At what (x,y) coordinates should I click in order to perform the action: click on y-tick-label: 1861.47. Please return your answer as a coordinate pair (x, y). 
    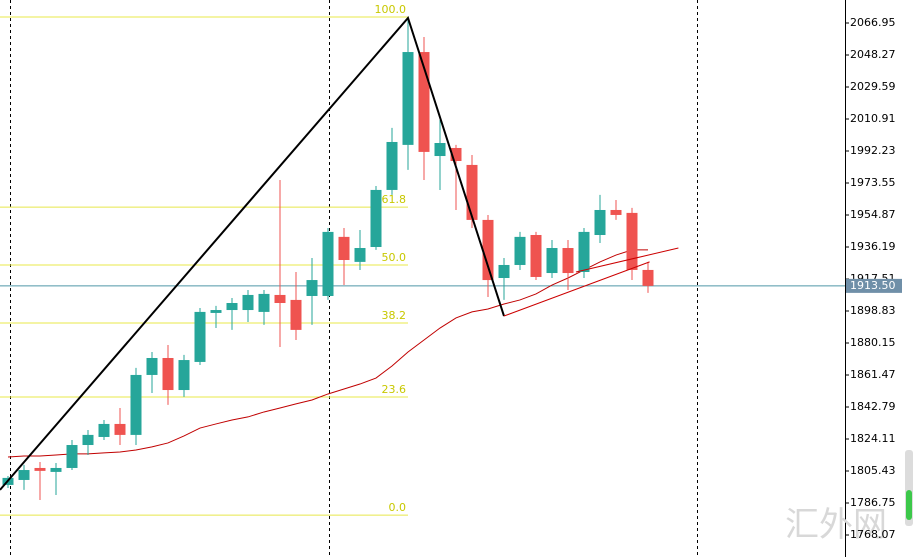
    Looking at the image, I should click on (873, 374).